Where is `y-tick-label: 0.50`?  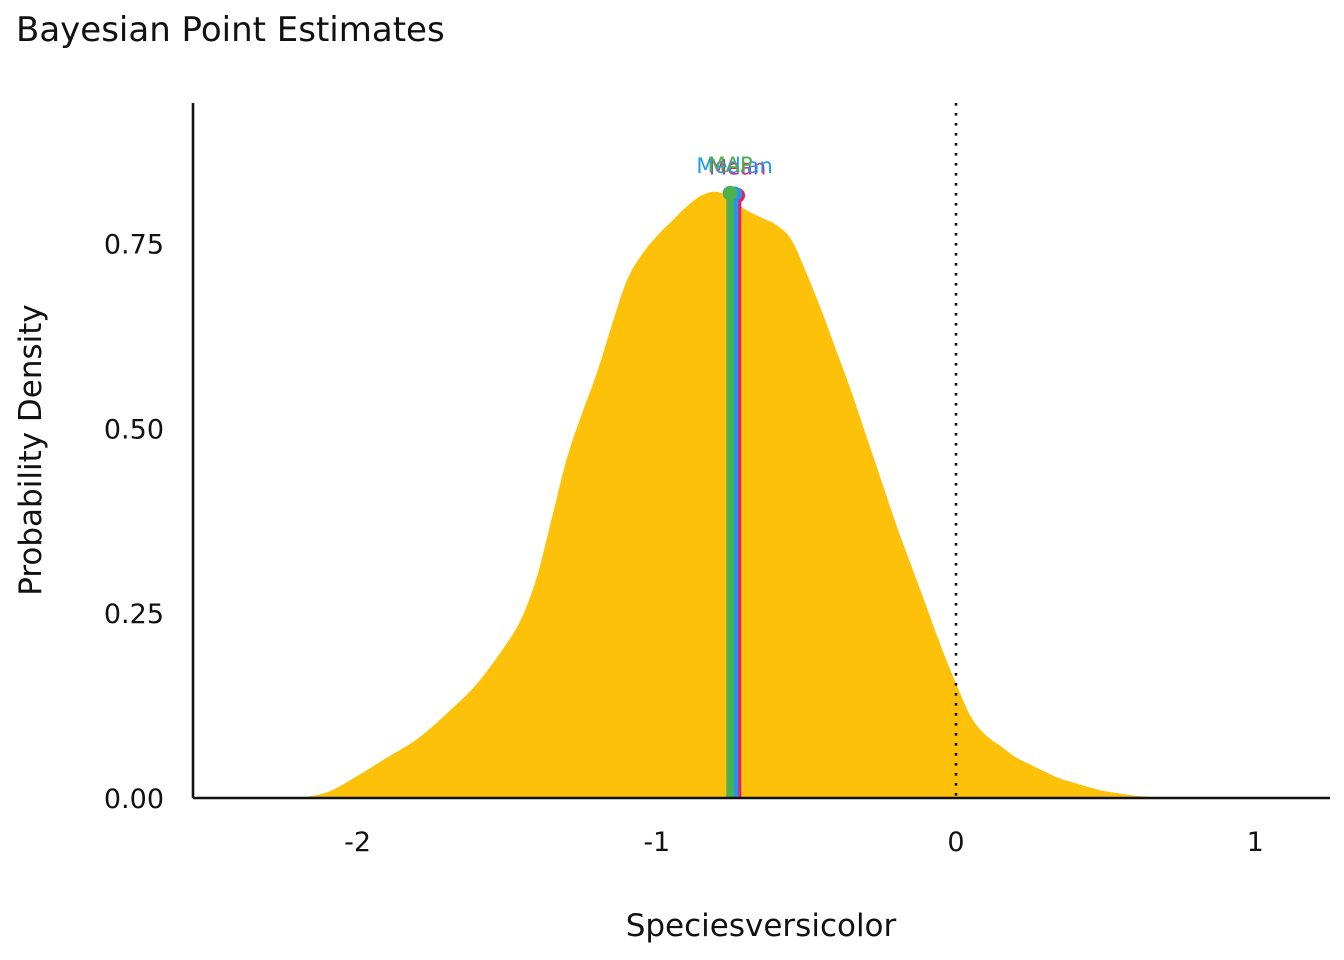
y-tick-label: 0.50 is located at coordinates (134, 429).